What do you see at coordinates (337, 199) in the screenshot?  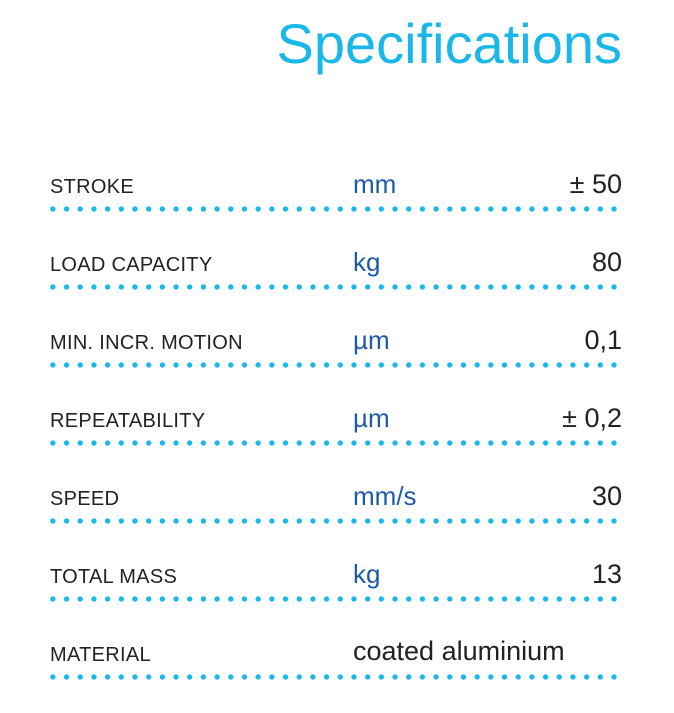 I see `spec-row-stroke: STROKE mm ± 50` at bounding box center [337, 199].